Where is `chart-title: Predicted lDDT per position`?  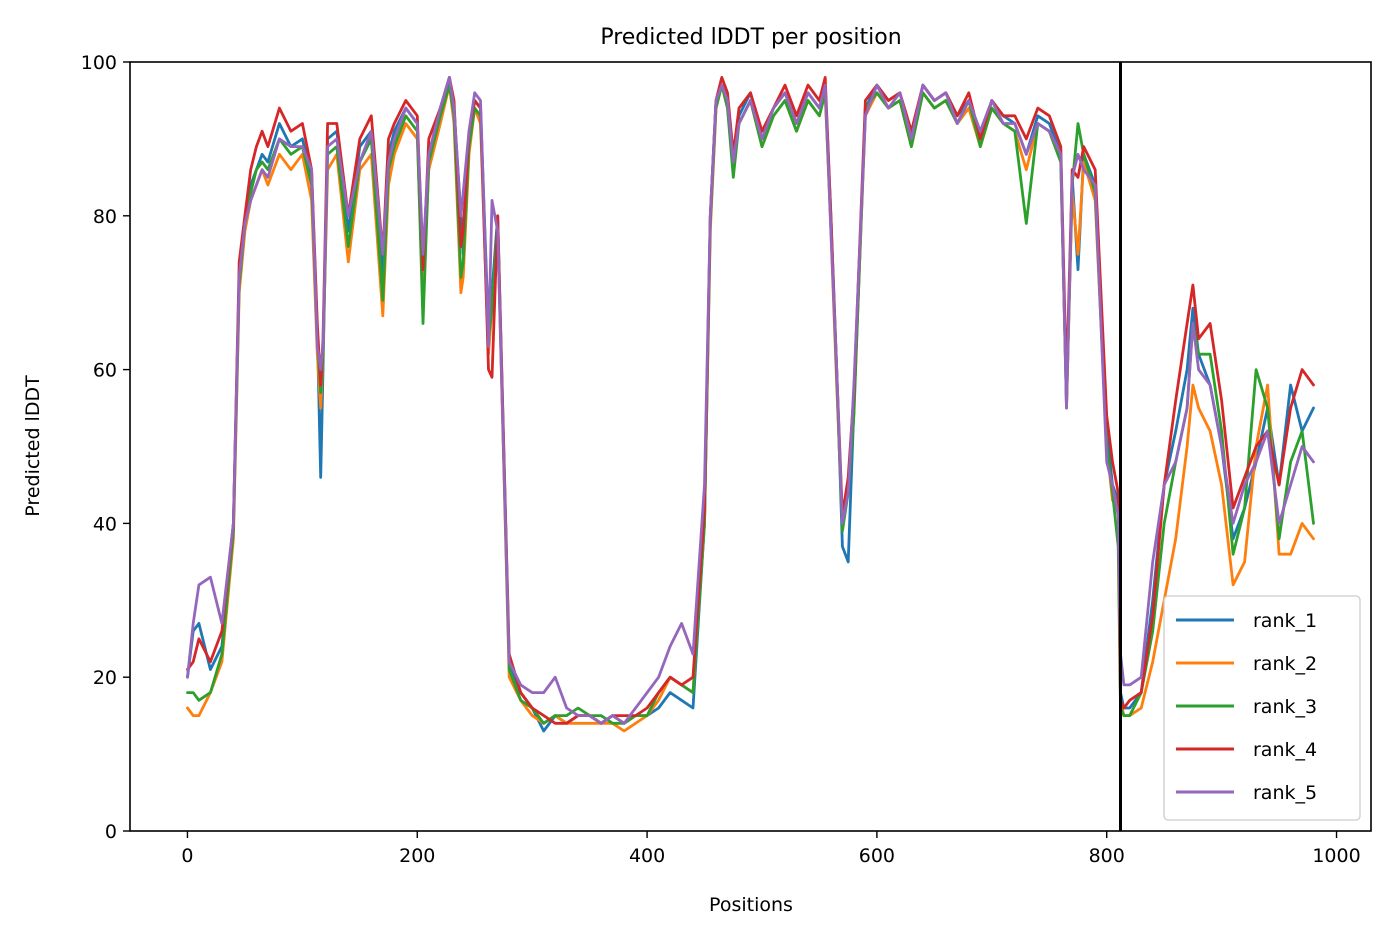
chart-title: Predicted lDDT per position is located at coordinates (750, 37).